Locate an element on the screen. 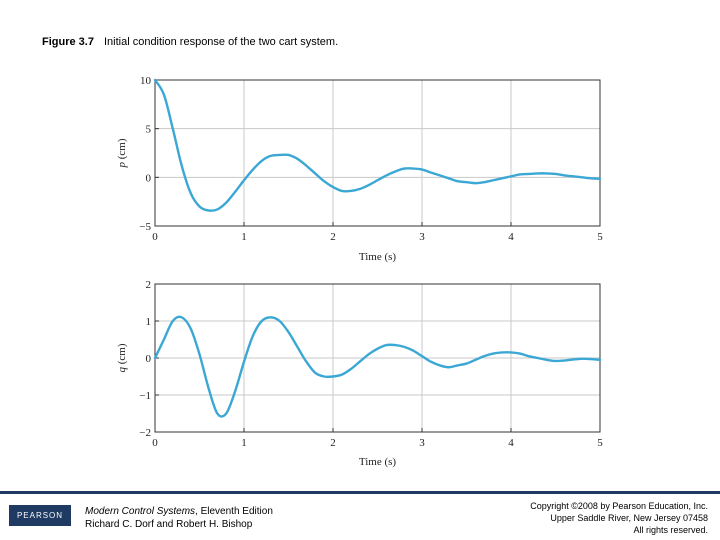 This screenshot has height=540, width=720. y-tick-label: −2 is located at coordinates (145, 433).